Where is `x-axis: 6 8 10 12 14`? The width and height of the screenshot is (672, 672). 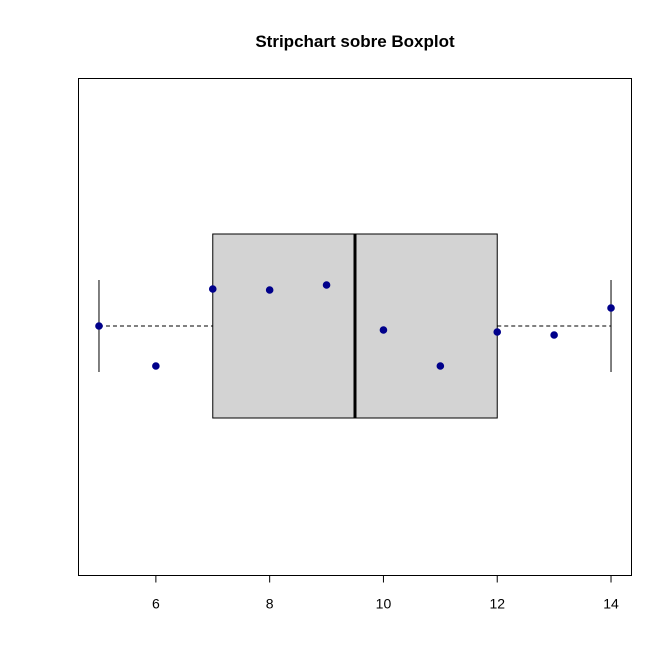
x-axis: 6 8 10 12 14 is located at coordinates (385, 593).